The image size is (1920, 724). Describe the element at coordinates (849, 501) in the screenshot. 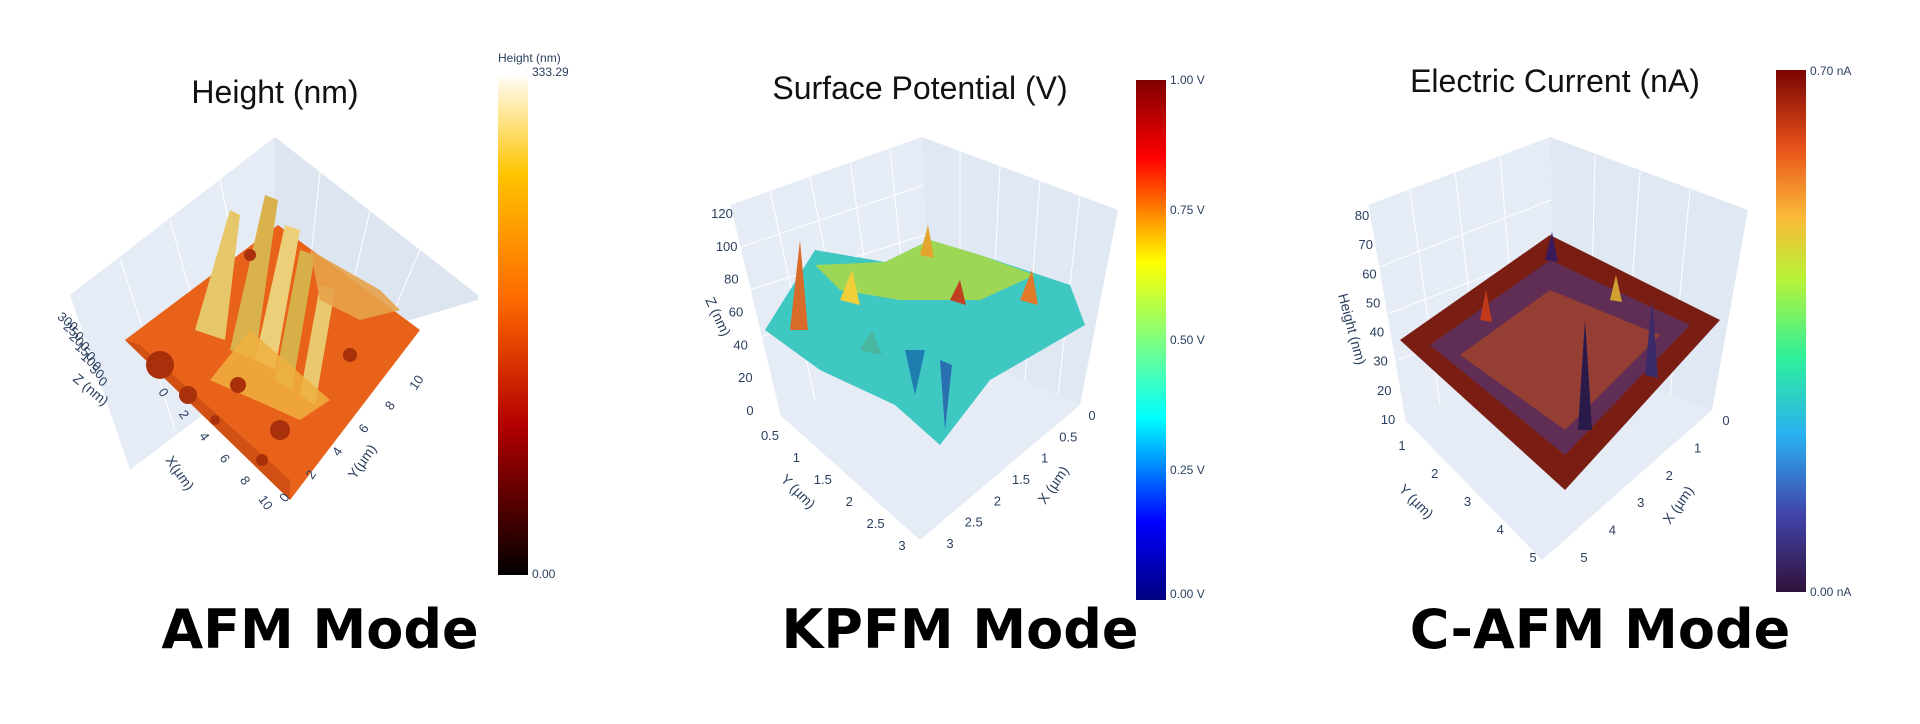

I see `kpfm-y-tick: 2` at that location.